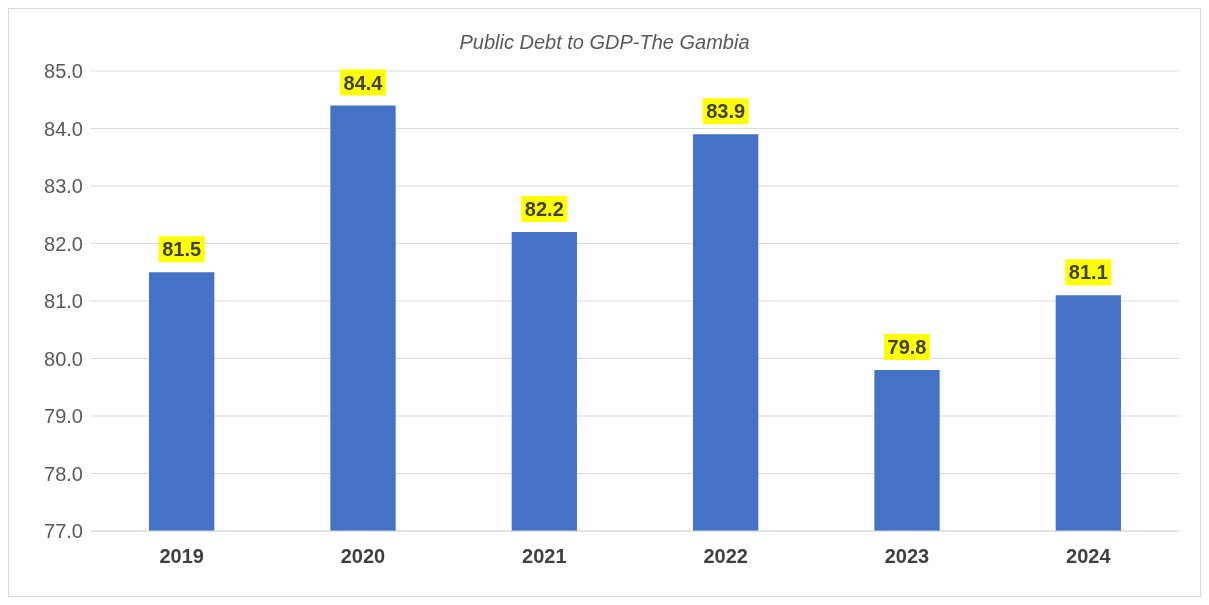 This screenshot has height=605, width=1209. What do you see at coordinates (604, 42) in the screenshot?
I see `chart-title: Public Debt to GDP-The Gambia` at bounding box center [604, 42].